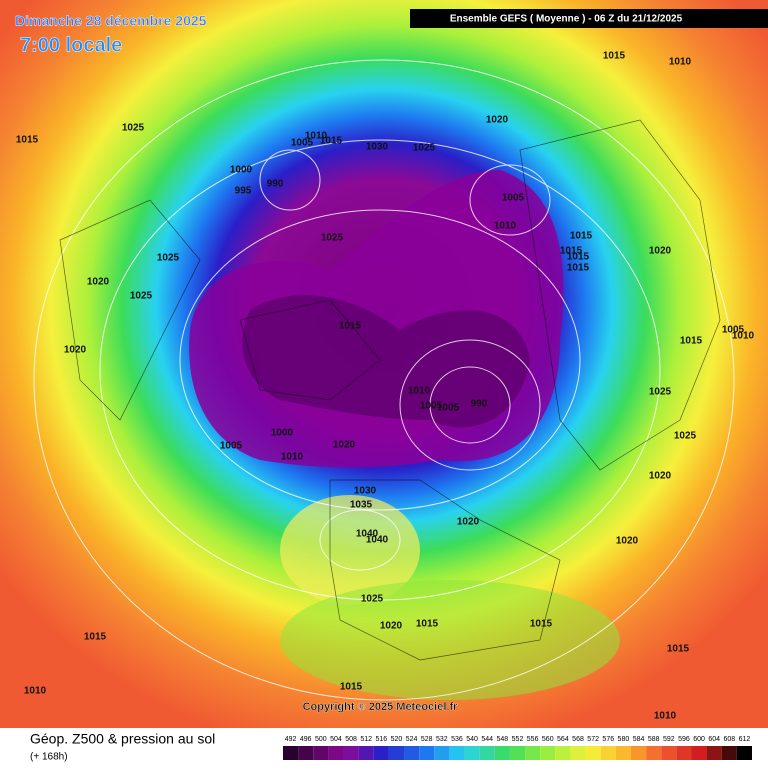 The height and width of the screenshot is (773, 768). Describe the element at coordinates (457, 739) in the screenshot. I see `scale-label: 536` at that location.